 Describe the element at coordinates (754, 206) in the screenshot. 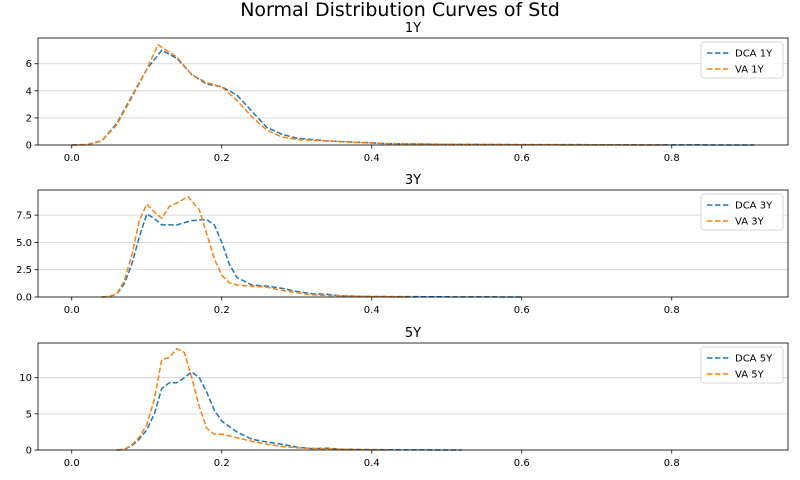

I see `legend-label: DCA 3Y` at that location.